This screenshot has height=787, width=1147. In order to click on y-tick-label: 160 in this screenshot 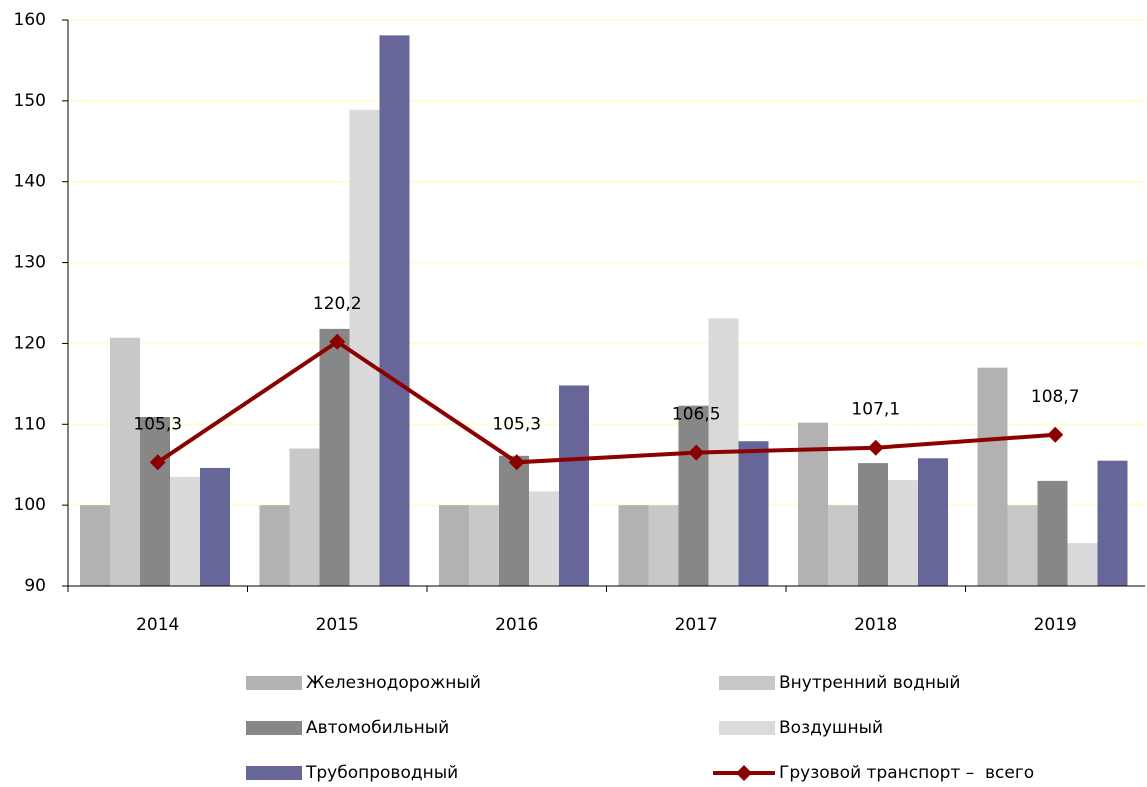, I will do `click(30, 20)`.